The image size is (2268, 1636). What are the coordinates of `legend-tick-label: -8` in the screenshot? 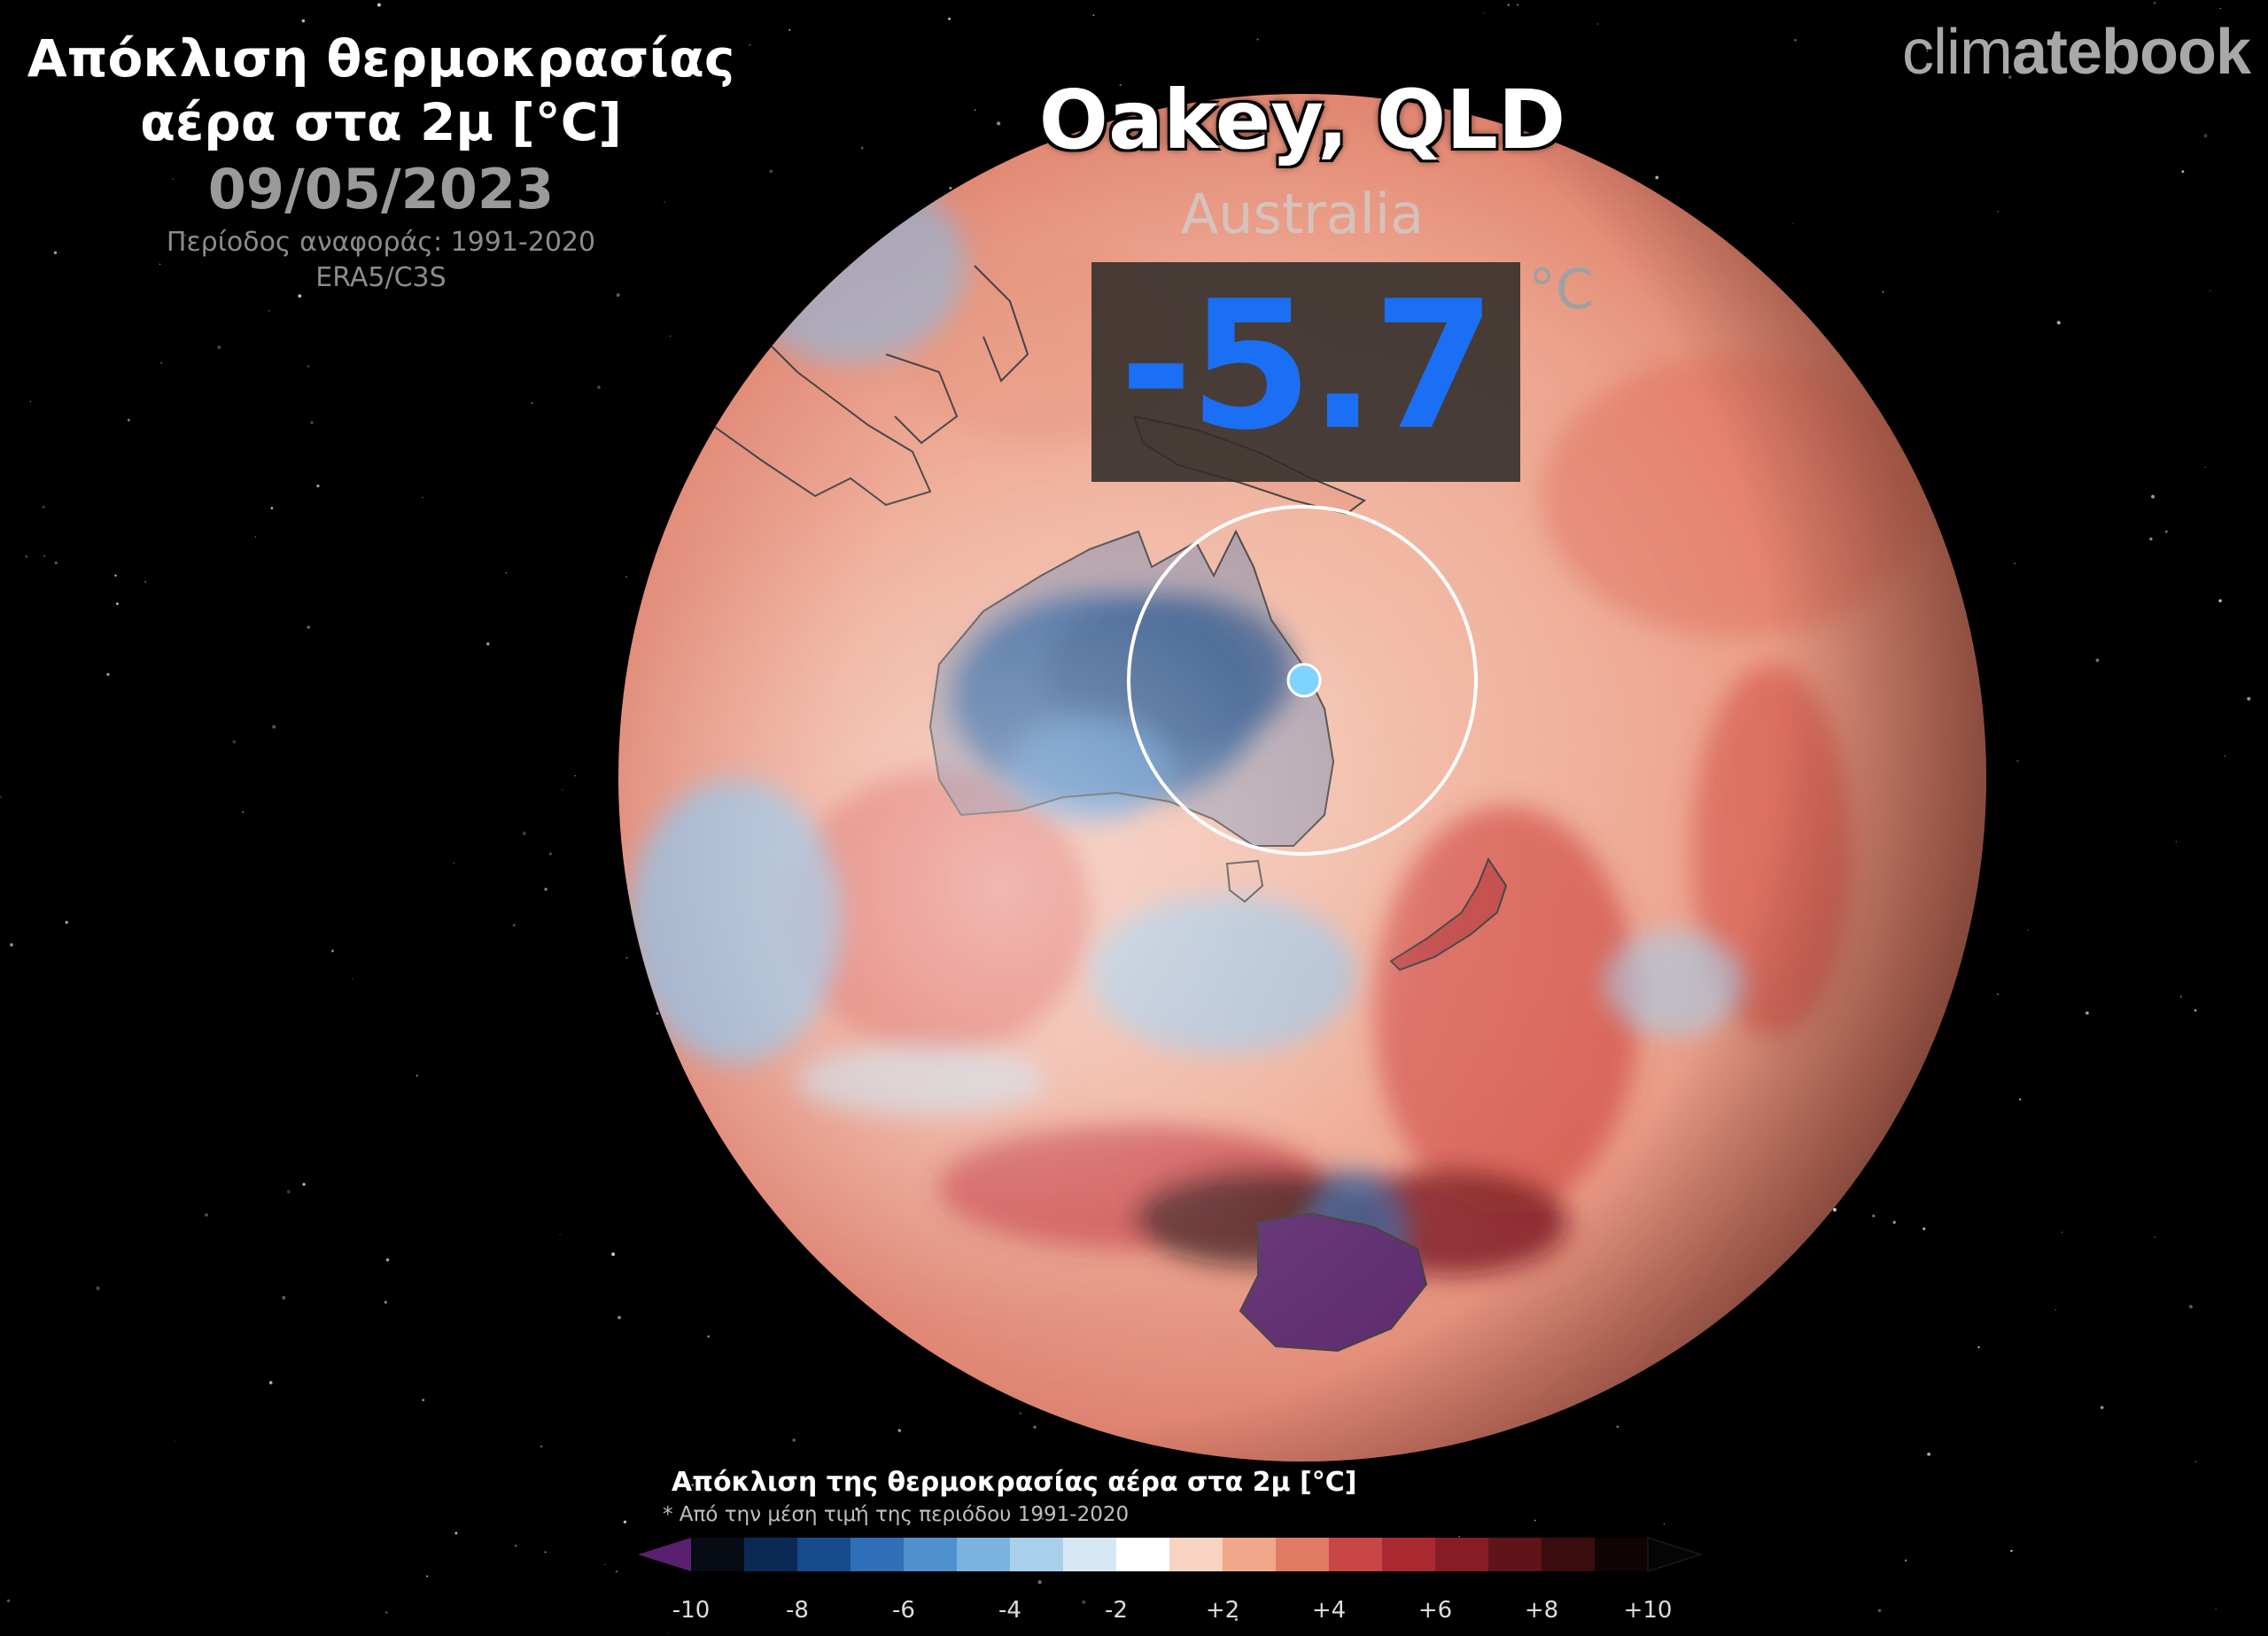 It's located at (797, 1610).